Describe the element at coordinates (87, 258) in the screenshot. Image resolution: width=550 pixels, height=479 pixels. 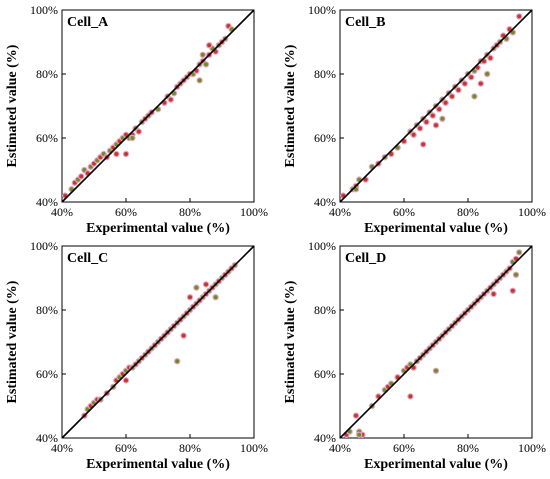
I see `panel-title: Cell_C` at that location.